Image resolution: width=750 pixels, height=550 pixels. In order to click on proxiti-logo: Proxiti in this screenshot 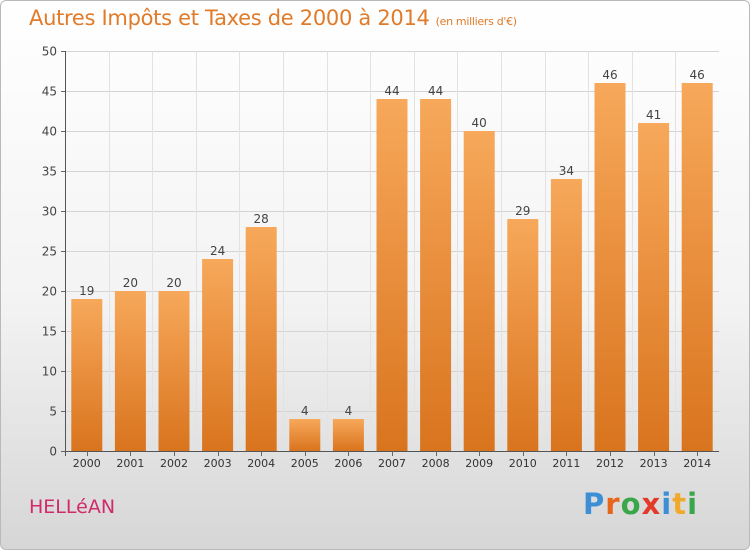, I will do `click(640, 504)`.